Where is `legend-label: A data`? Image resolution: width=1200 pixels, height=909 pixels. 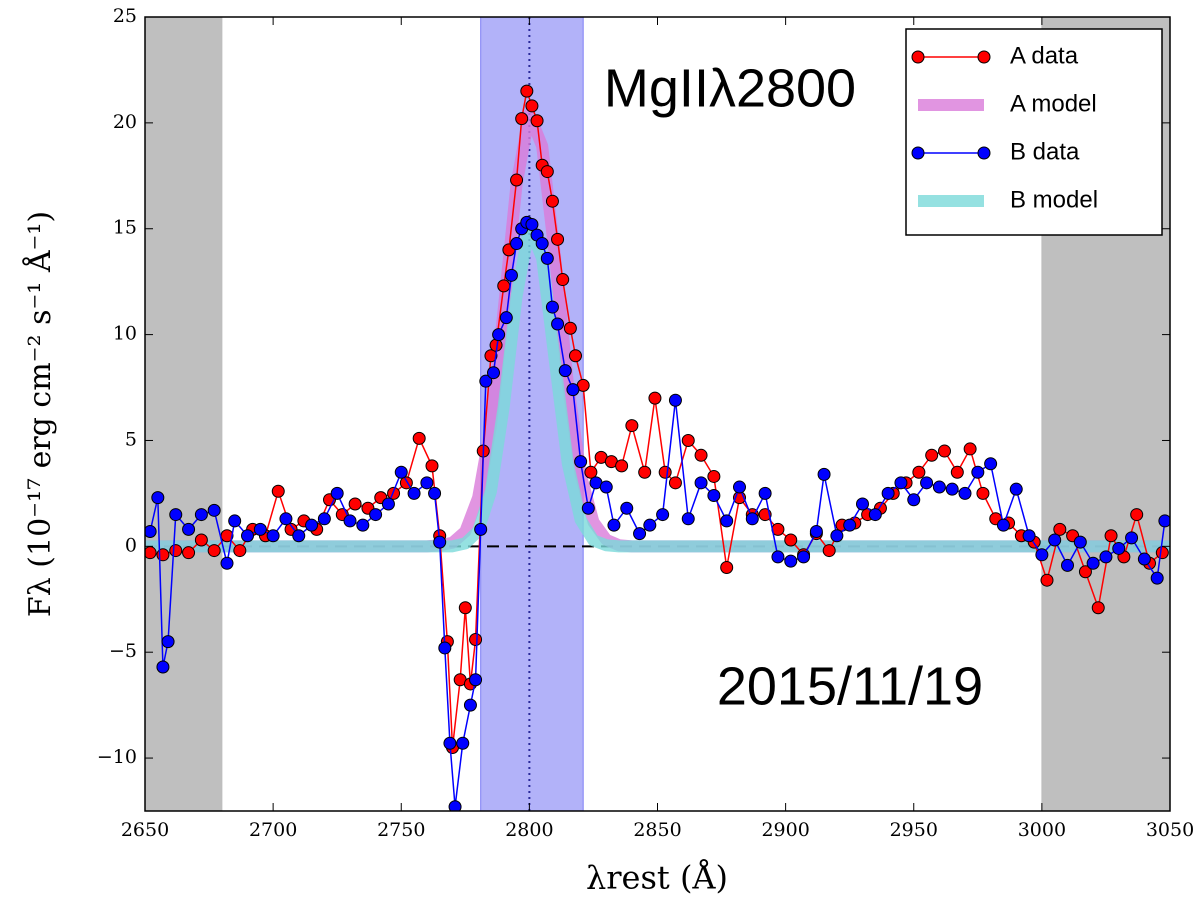 legend-label: A data is located at coordinates (1044, 55).